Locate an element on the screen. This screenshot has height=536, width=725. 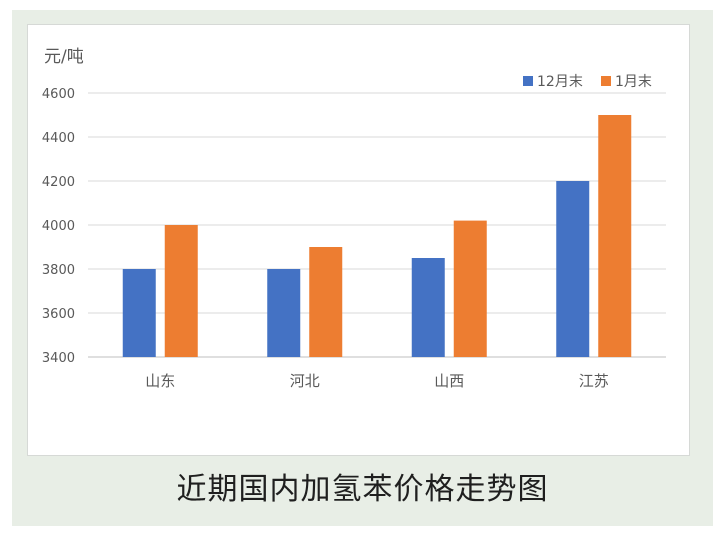
x-tick-label: 河北 is located at coordinates (305, 381).